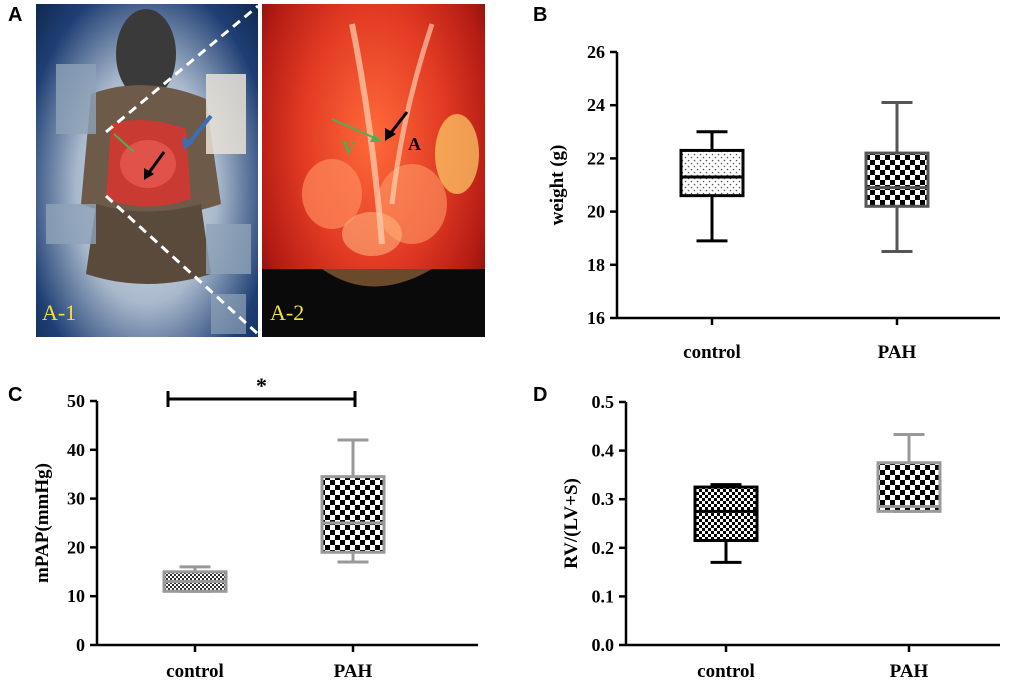  Describe the element at coordinates (540, 15) in the screenshot. I see `panel-label-b: B` at that location.